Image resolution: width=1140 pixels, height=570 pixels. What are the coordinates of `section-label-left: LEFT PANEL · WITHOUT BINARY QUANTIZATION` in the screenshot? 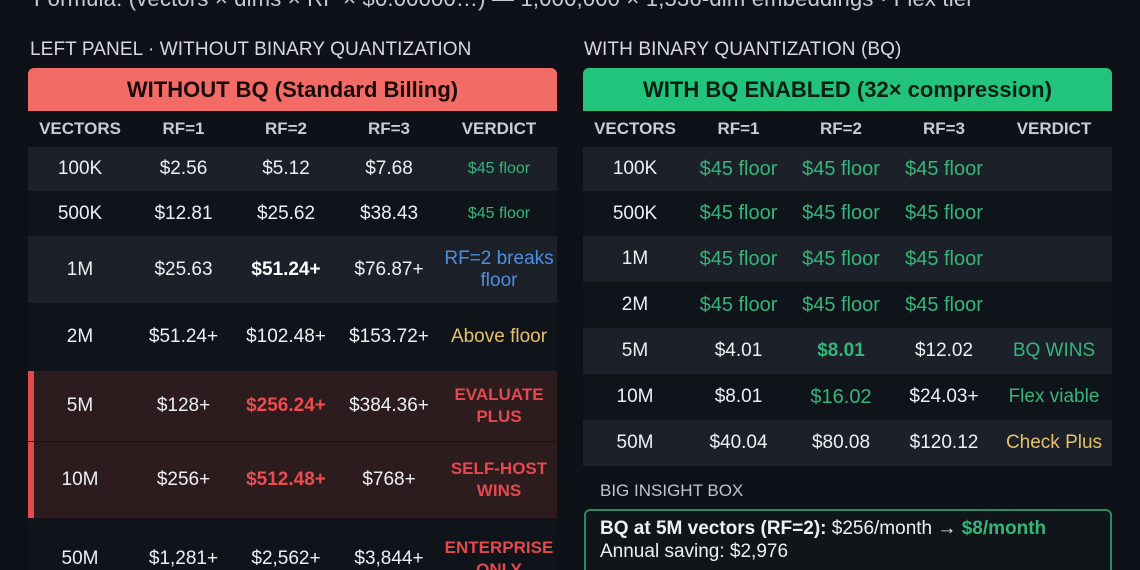 It's located at (251, 49).